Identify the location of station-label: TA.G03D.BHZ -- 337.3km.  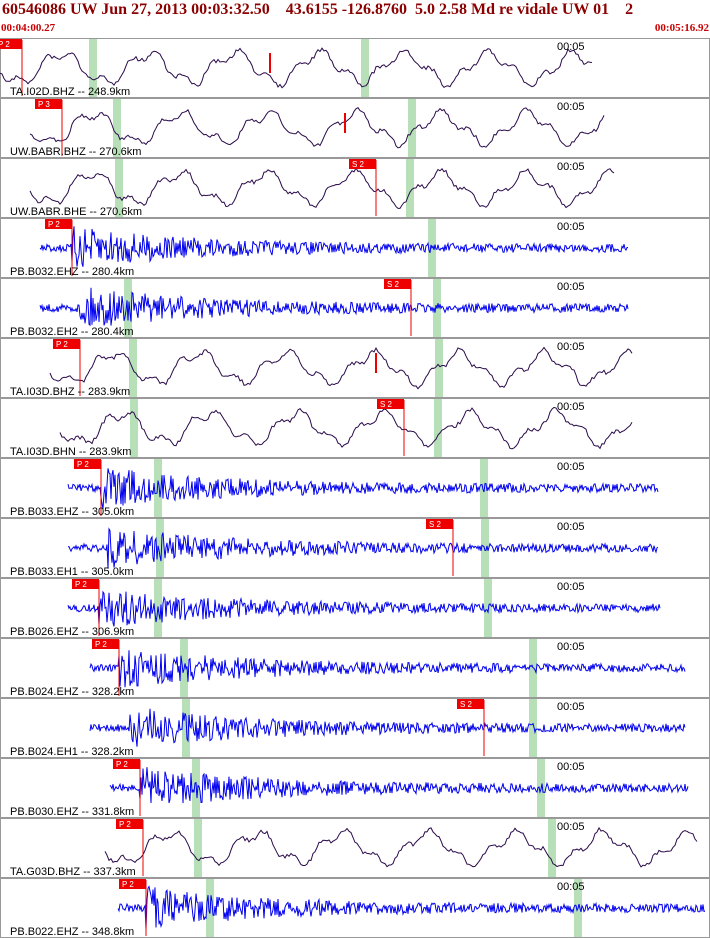
(73, 872).